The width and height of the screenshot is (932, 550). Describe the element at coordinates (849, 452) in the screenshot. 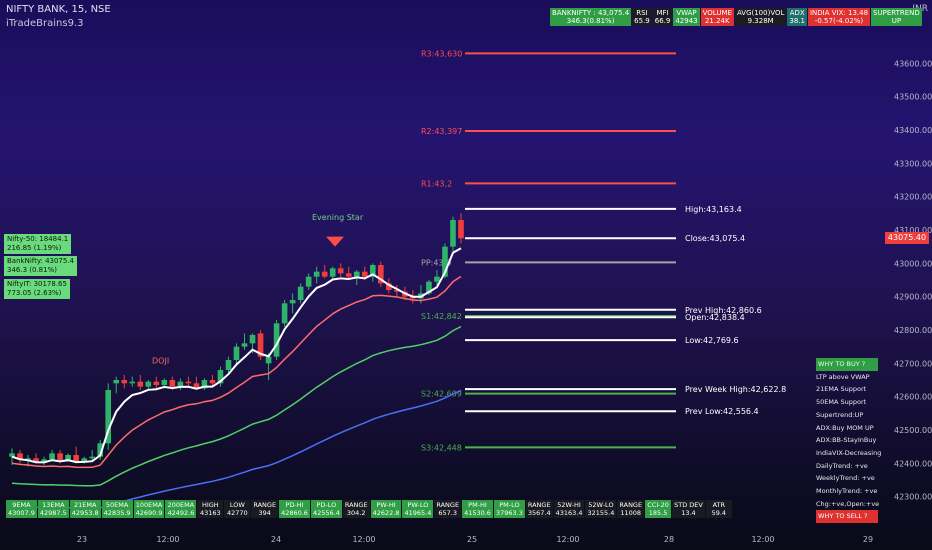

I see `signal-item: IndiaVIX-Decreasing` at that location.